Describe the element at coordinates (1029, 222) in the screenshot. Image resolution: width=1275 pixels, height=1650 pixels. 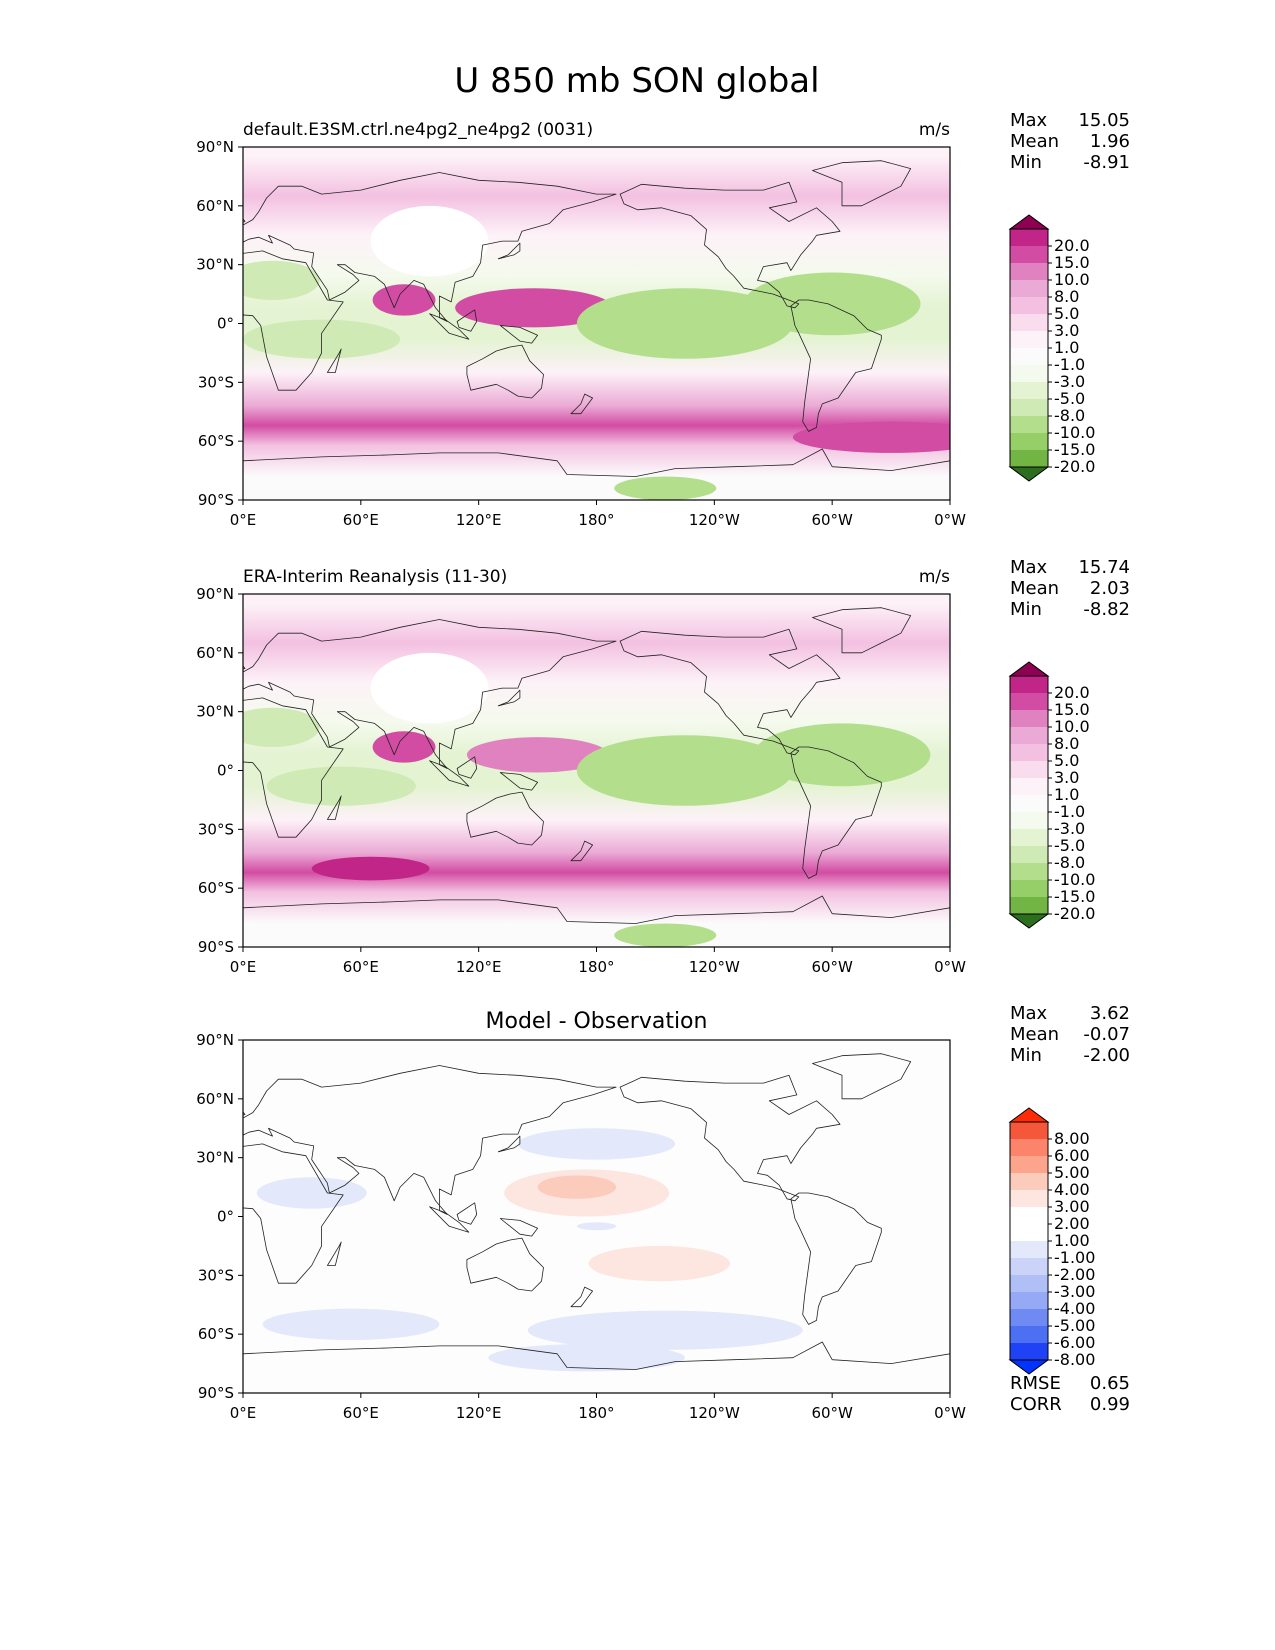
I see `colorbar-extend-top` at that location.